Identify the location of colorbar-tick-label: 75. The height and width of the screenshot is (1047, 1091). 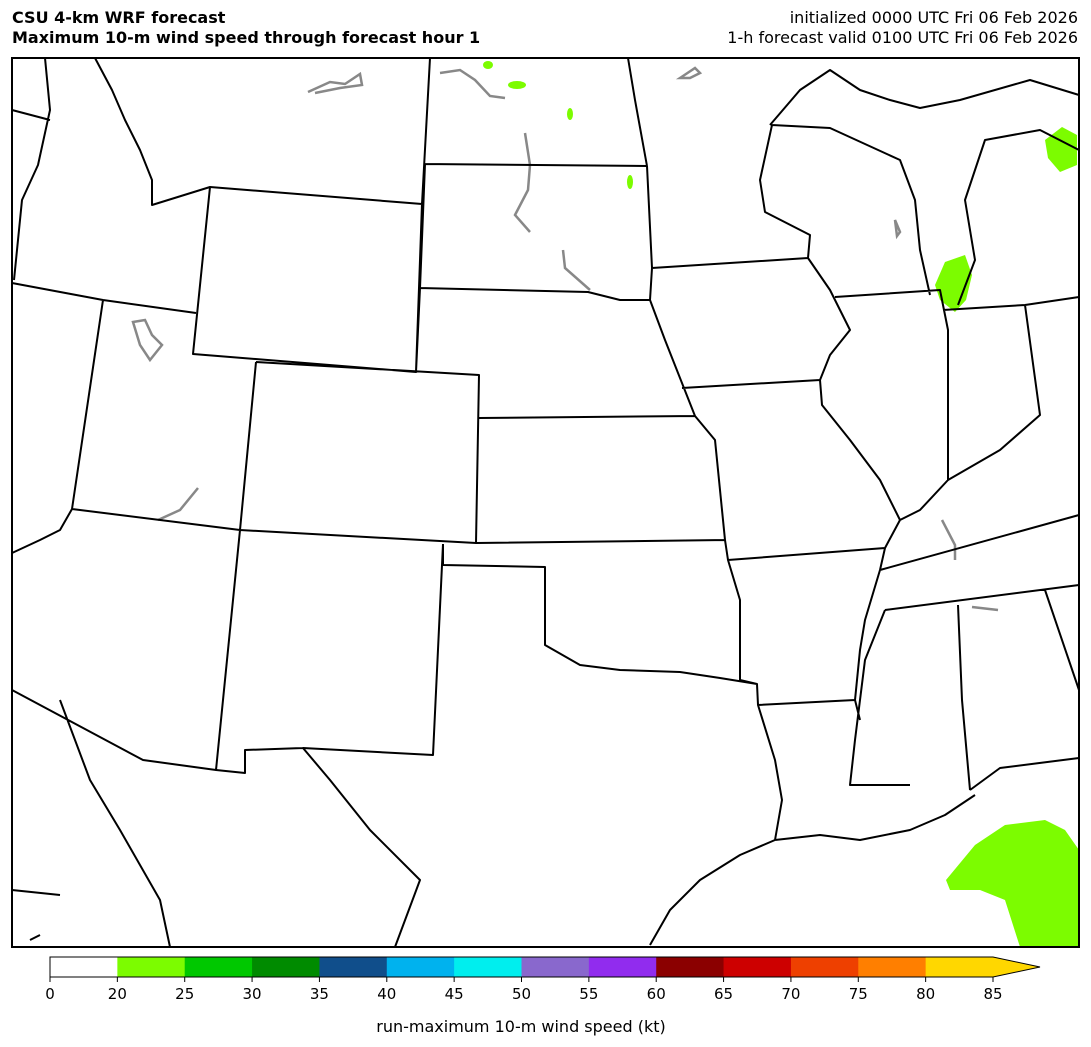
(858, 994).